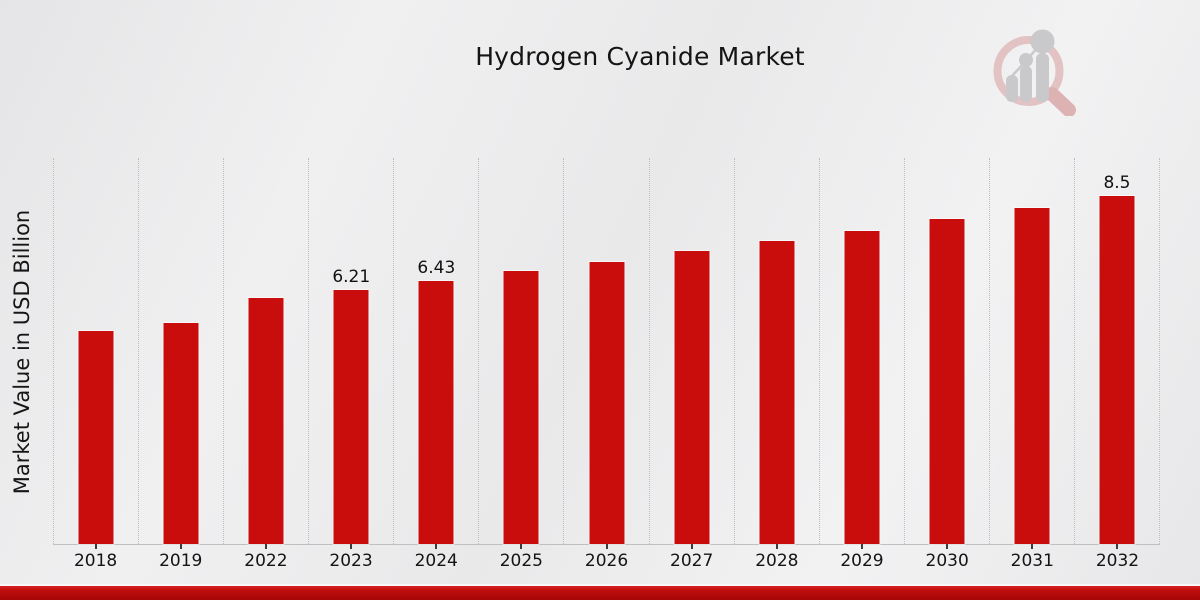  What do you see at coordinates (862, 561) in the screenshot?
I see `x-tick-label-2029: 2029` at bounding box center [862, 561].